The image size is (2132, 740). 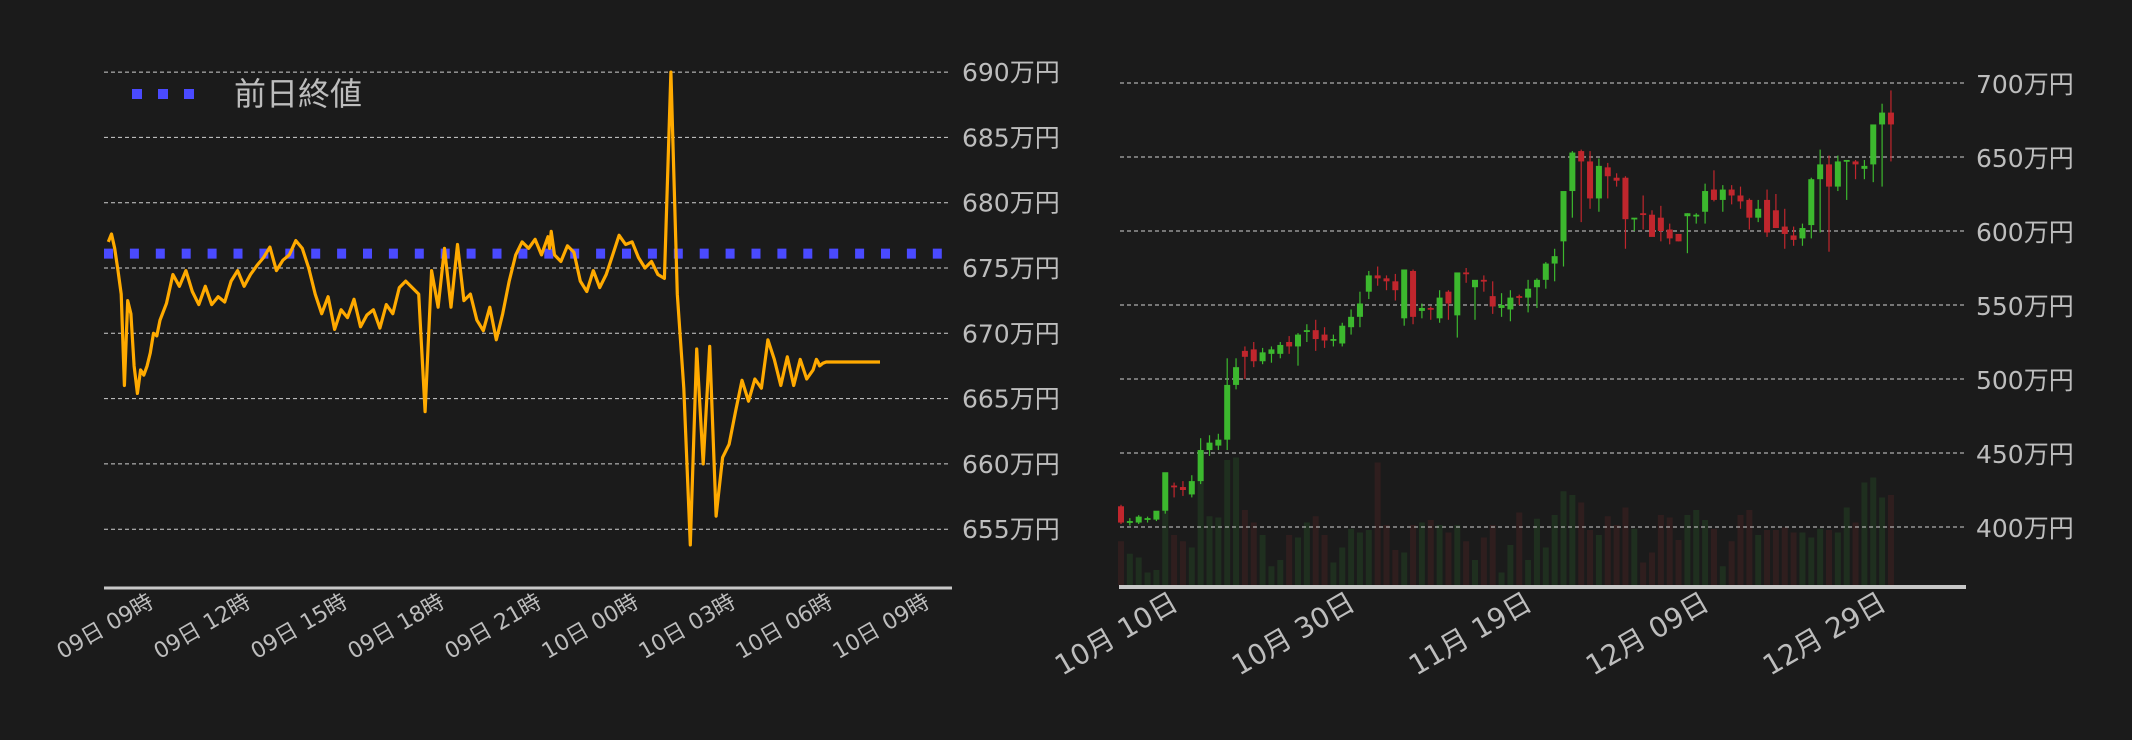 I want to click on y-tick-label: 675万円, so click(x=1011, y=268).